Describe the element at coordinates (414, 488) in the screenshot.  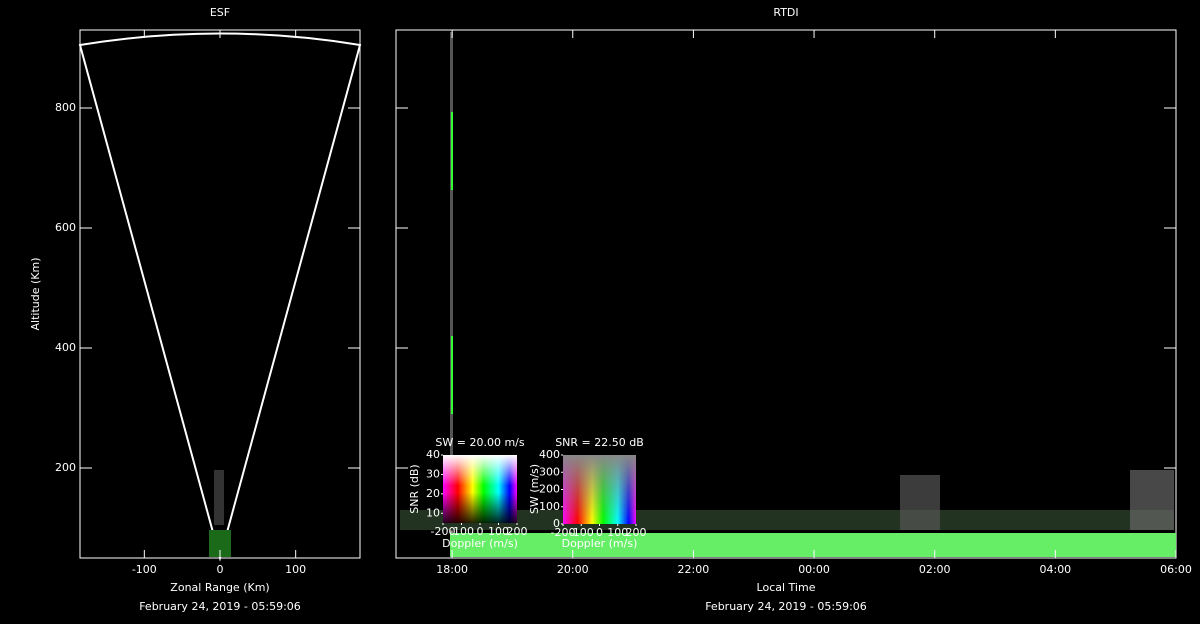
I see `color-key-y-label: SNR (dB)` at that location.